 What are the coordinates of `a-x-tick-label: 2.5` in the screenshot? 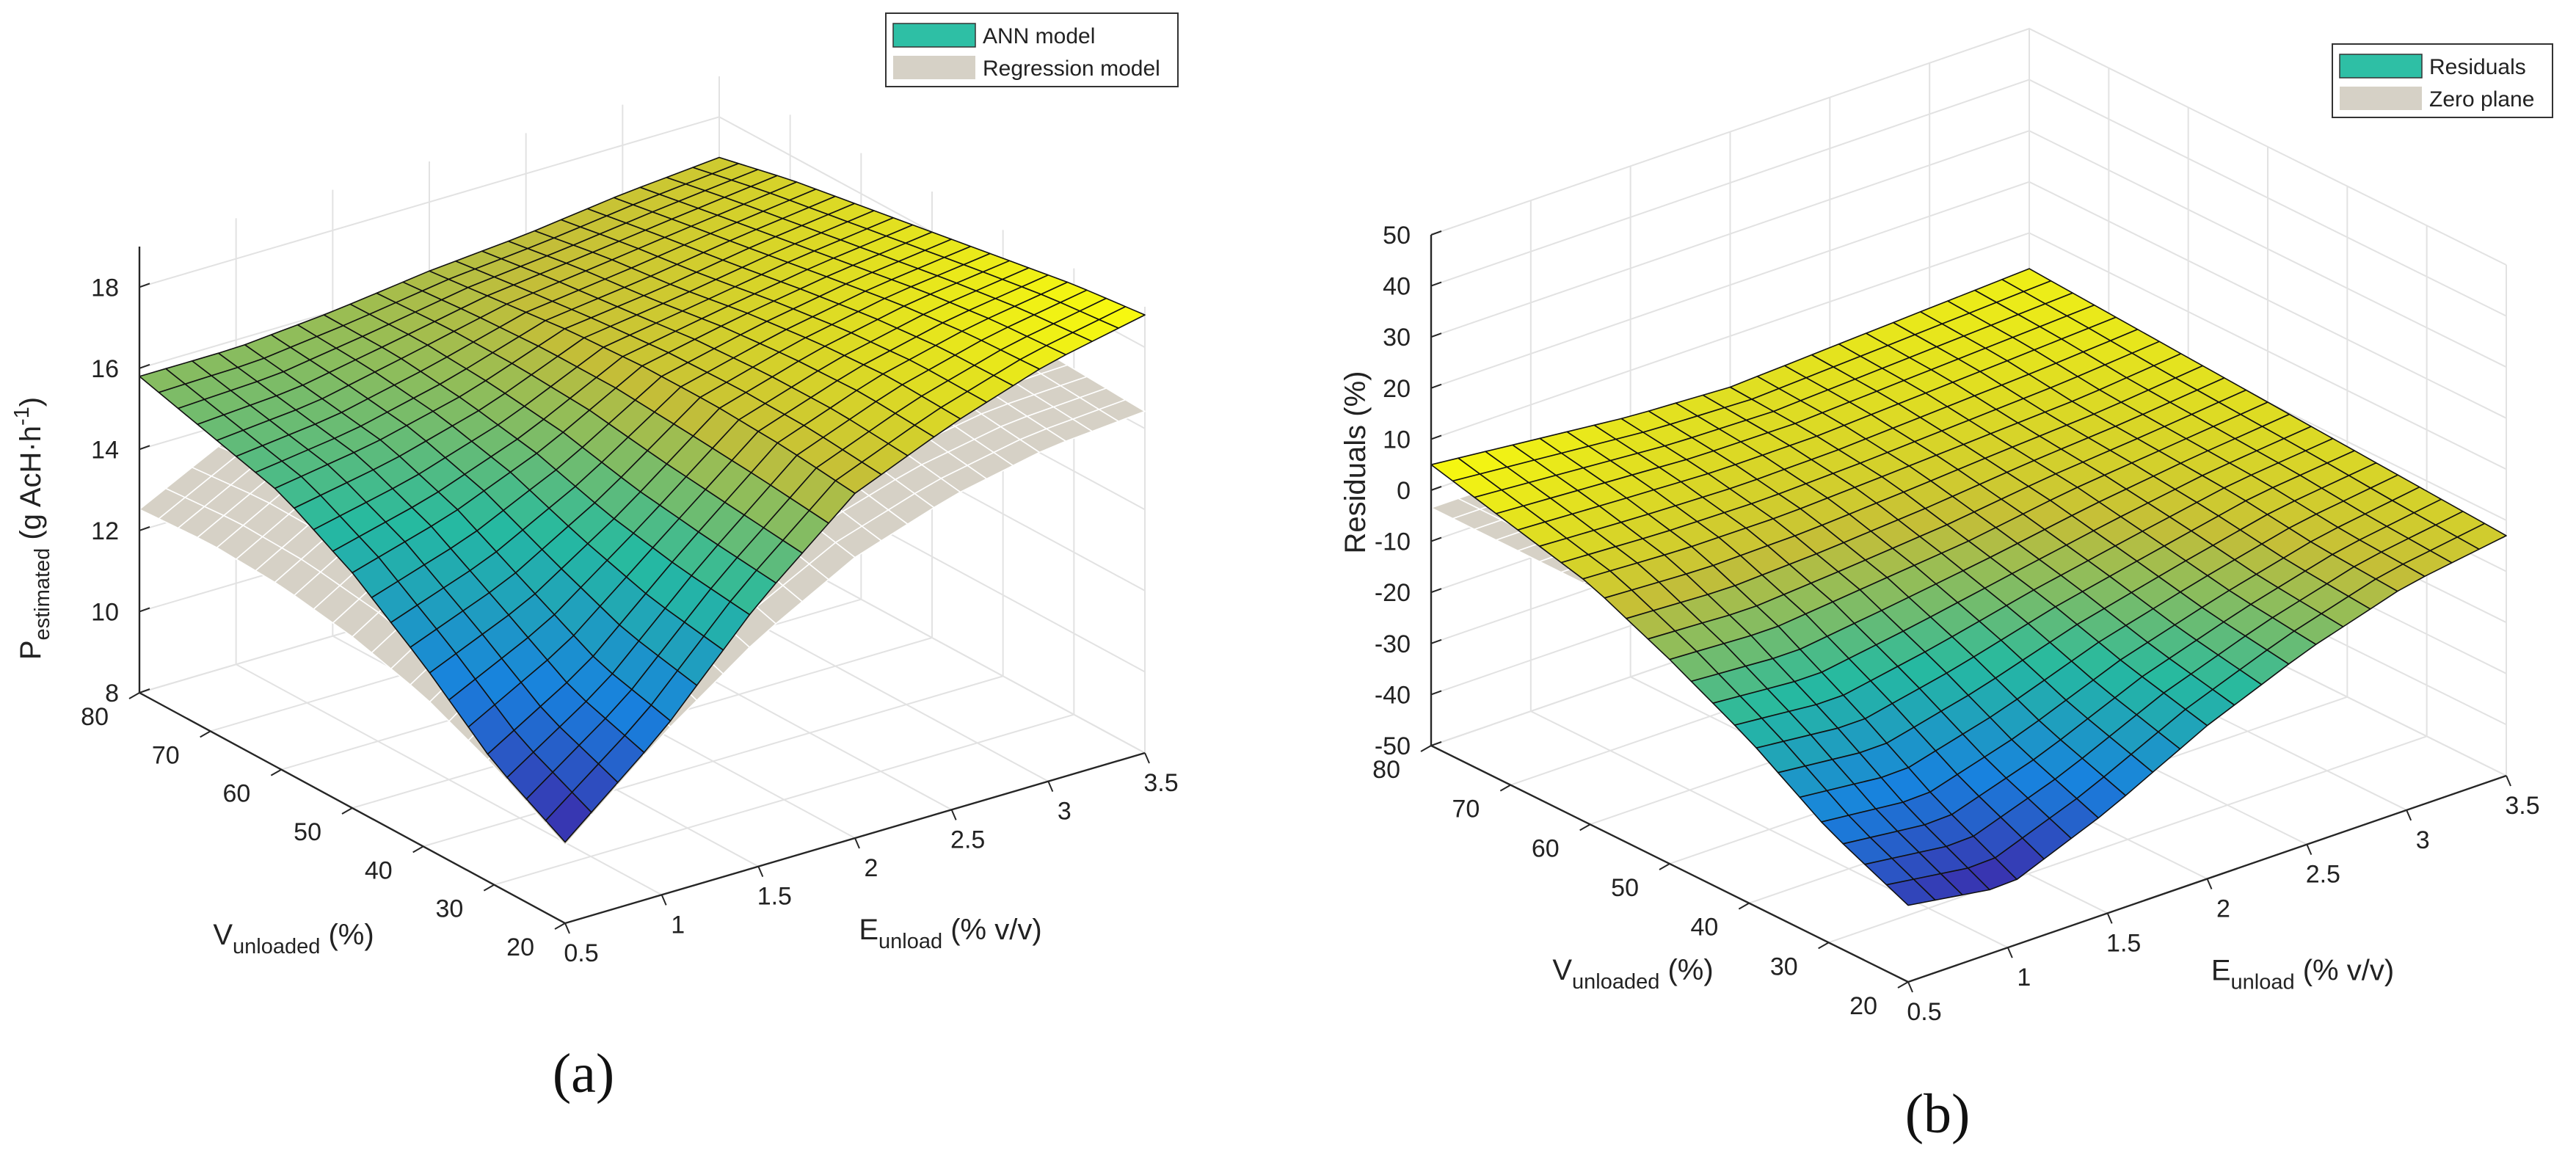 It's located at (967, 839).